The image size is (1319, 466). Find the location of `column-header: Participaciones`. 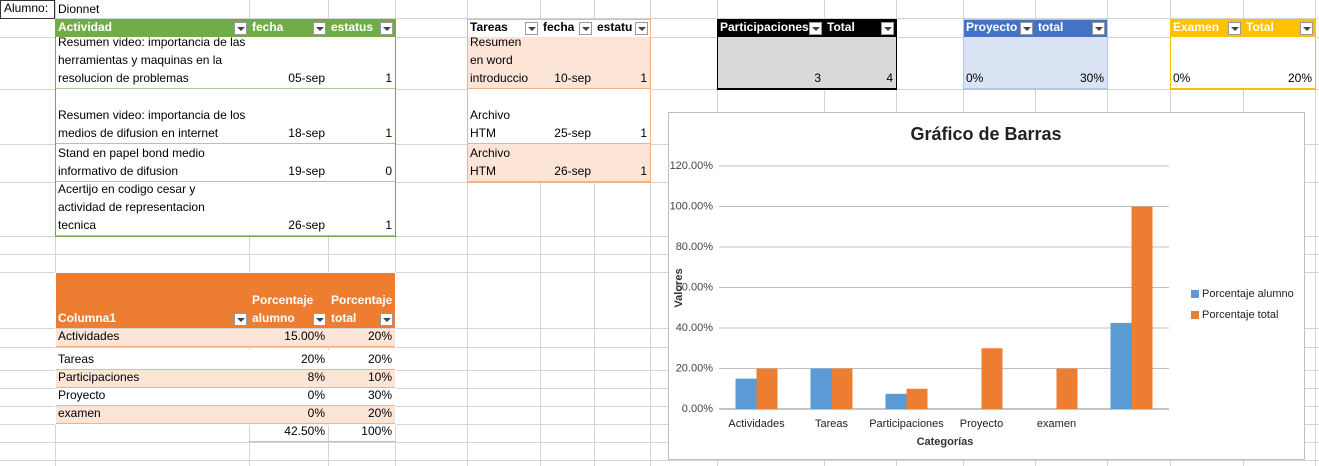

column-header: Participaciones is located at coordinates (770, 28).